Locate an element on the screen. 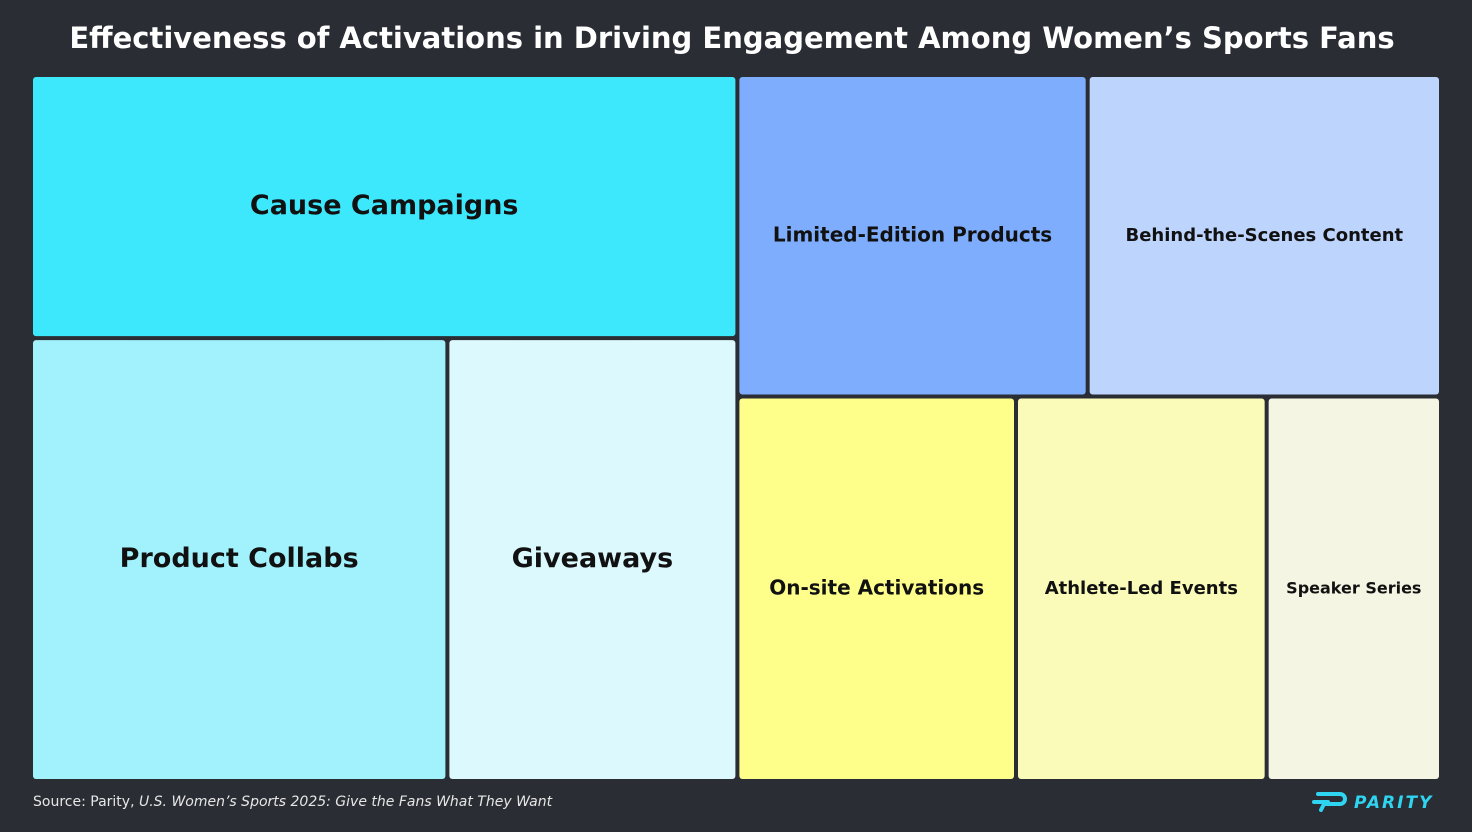 The height and width of the screenshot is (832, 1472). logo-icon is located at coordinates (1329, 802).